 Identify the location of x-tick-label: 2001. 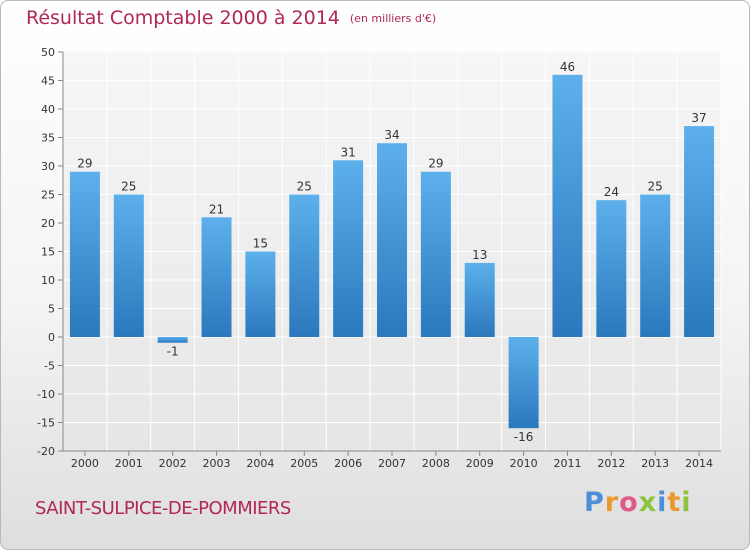
(129, 463).